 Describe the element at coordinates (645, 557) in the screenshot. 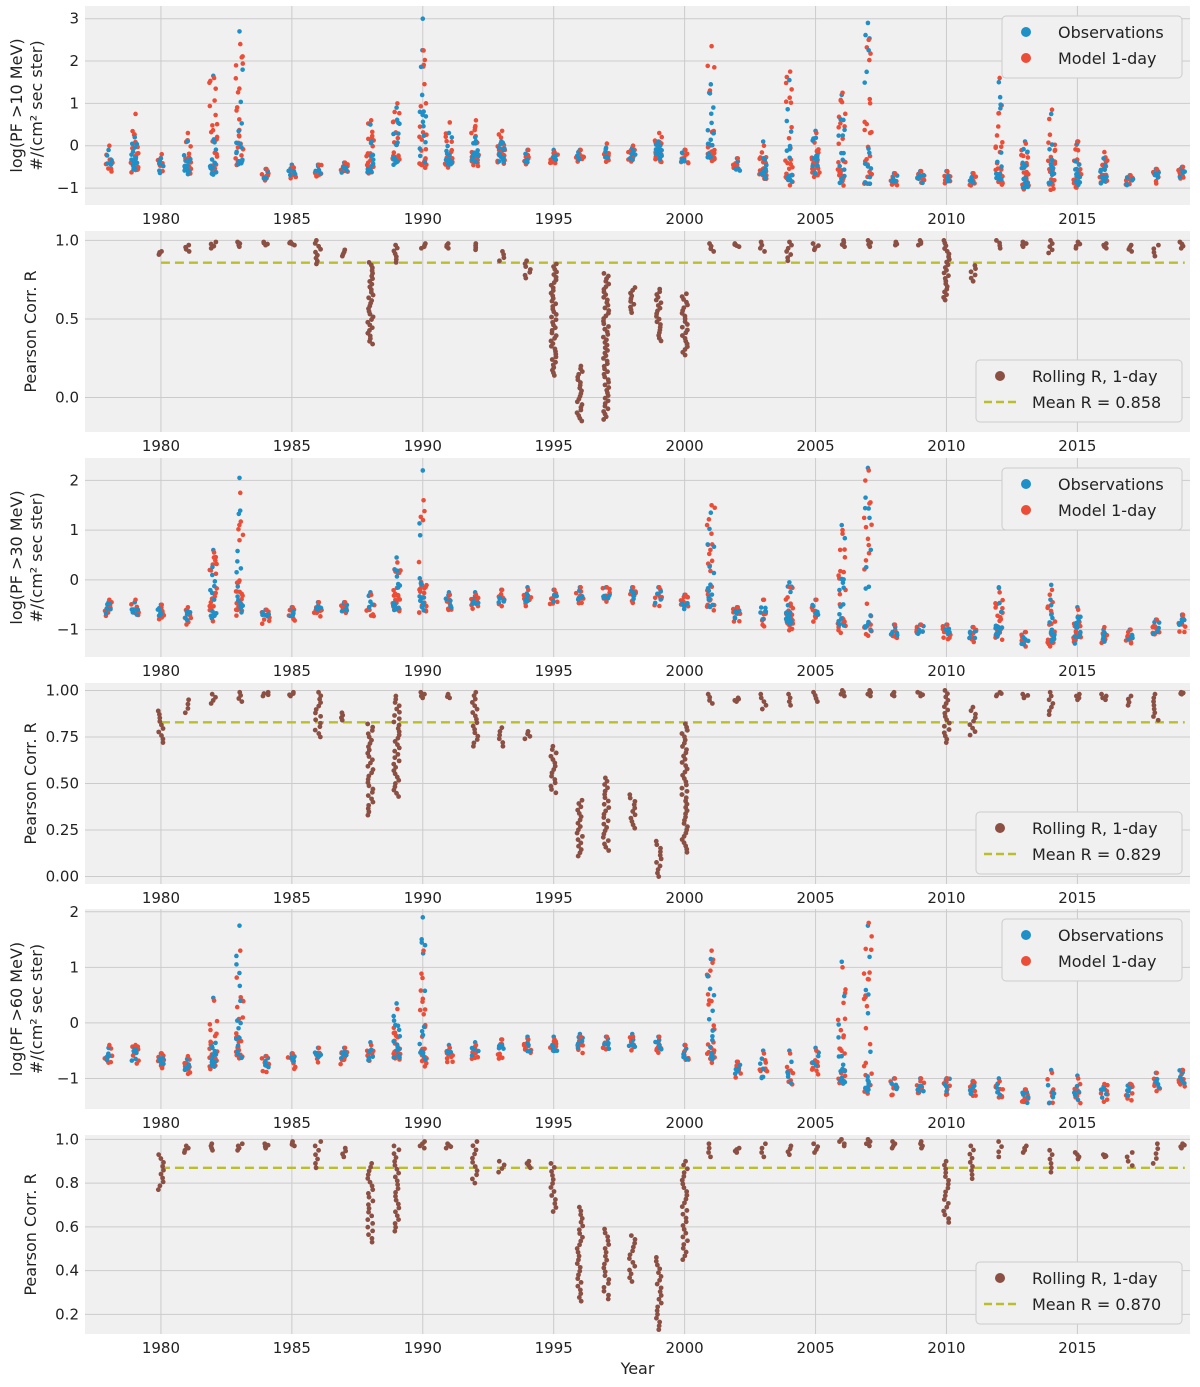

I see `data-marks` at that location.